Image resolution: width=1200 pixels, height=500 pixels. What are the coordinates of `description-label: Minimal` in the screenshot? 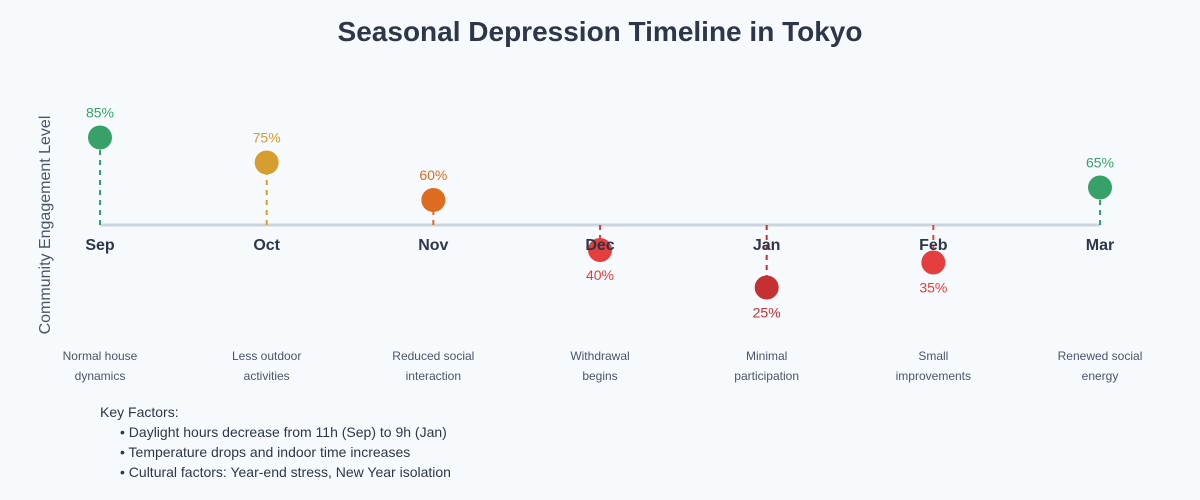 It's located at (766, 356).